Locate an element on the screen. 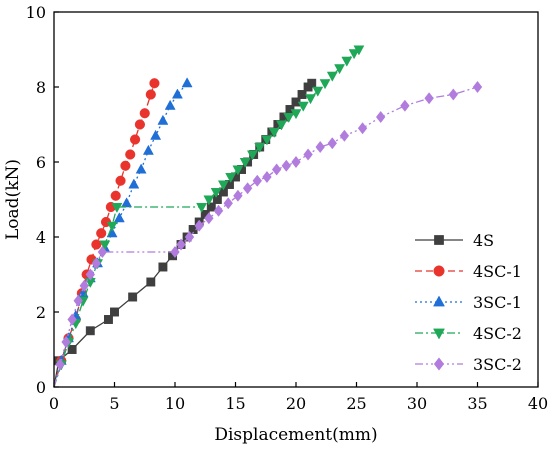  x-tick-label: 40 is located at coordinates (538, 403).